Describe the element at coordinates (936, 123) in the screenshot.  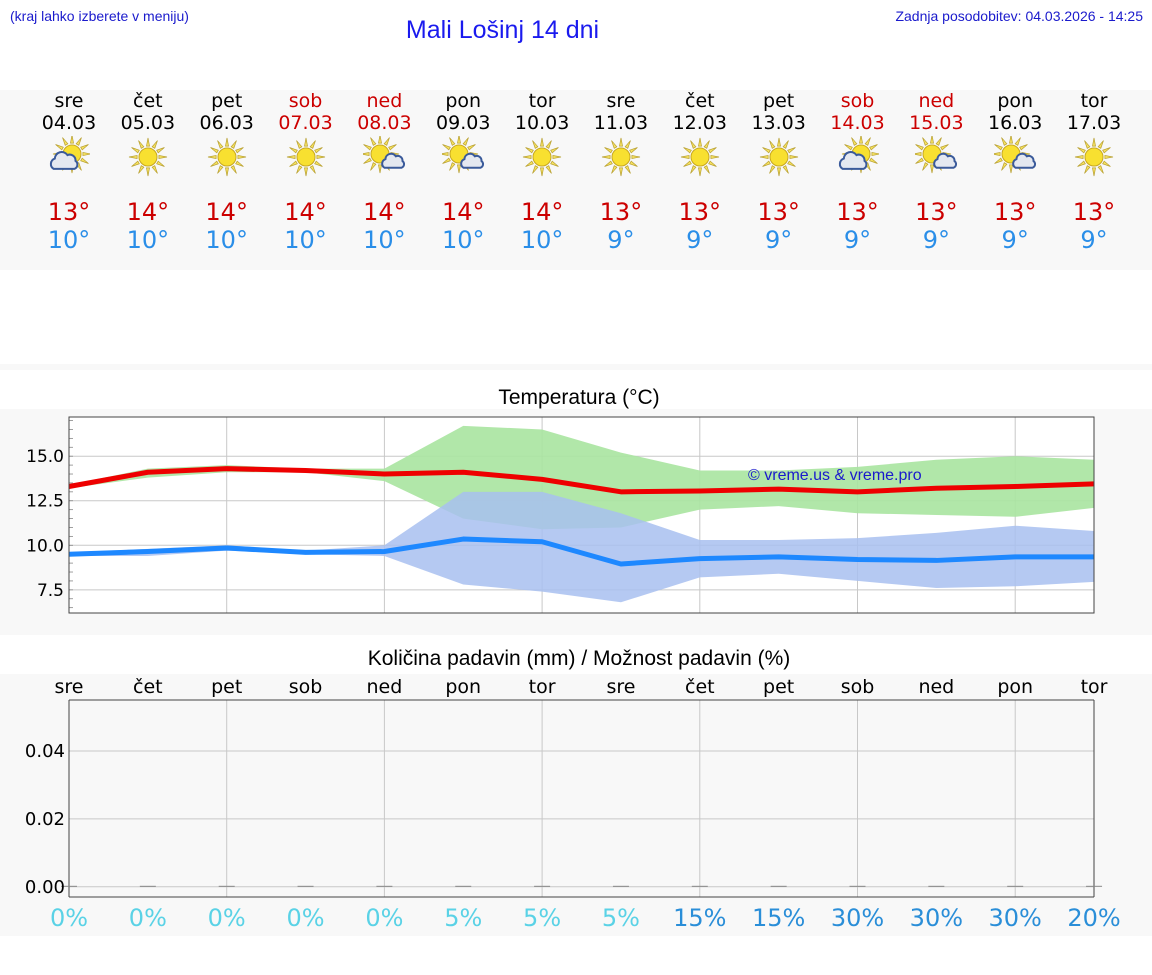
I see `day-date: 15.03` at that location.